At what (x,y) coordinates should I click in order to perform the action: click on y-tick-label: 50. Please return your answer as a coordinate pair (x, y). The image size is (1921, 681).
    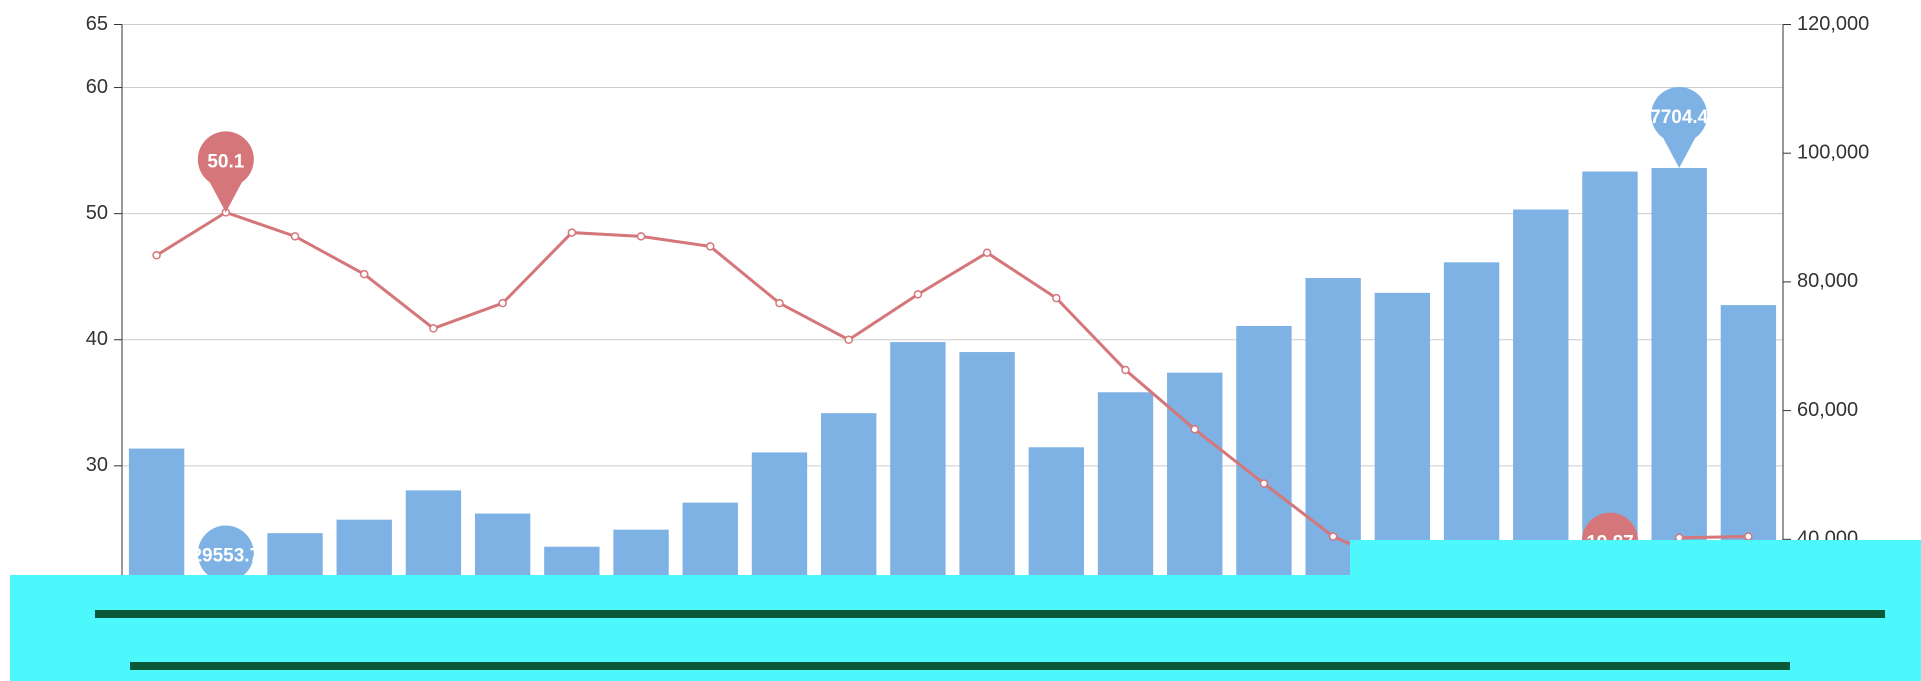
    Looking at the image, I should click on (97, 213).